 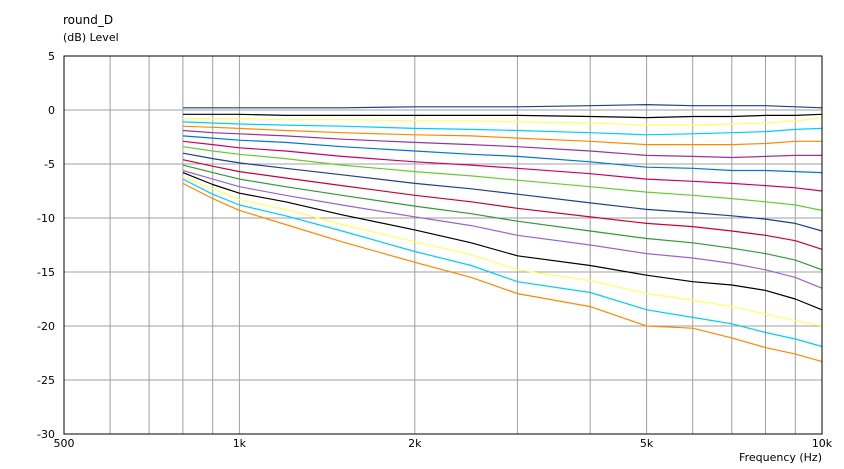 What do you see at coordinates (46, 245) in the screenshot?
I see `y-tick-labels: 5 0 -5 -10 -15 -20 -25 -30` at bounding box center [46, 245].